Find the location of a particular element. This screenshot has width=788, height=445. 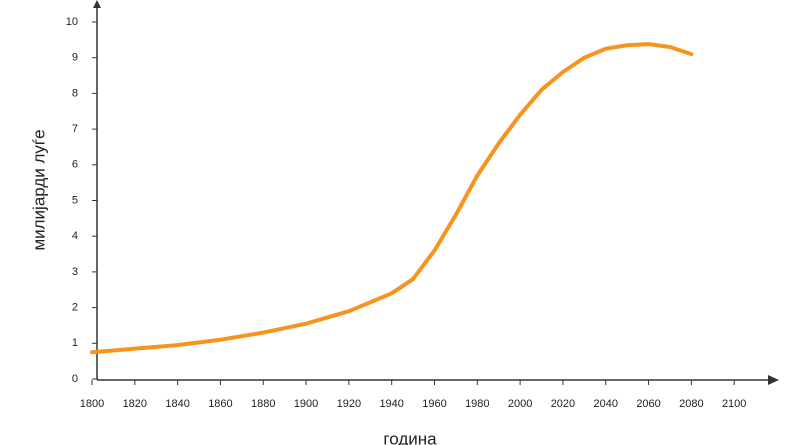

x-tick-label: 1960 is located at coordinates (434, 404).